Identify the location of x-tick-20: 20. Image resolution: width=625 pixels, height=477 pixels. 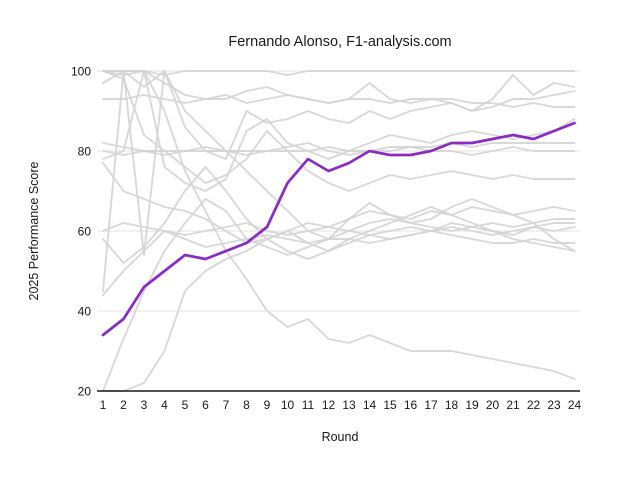
(493, 405).